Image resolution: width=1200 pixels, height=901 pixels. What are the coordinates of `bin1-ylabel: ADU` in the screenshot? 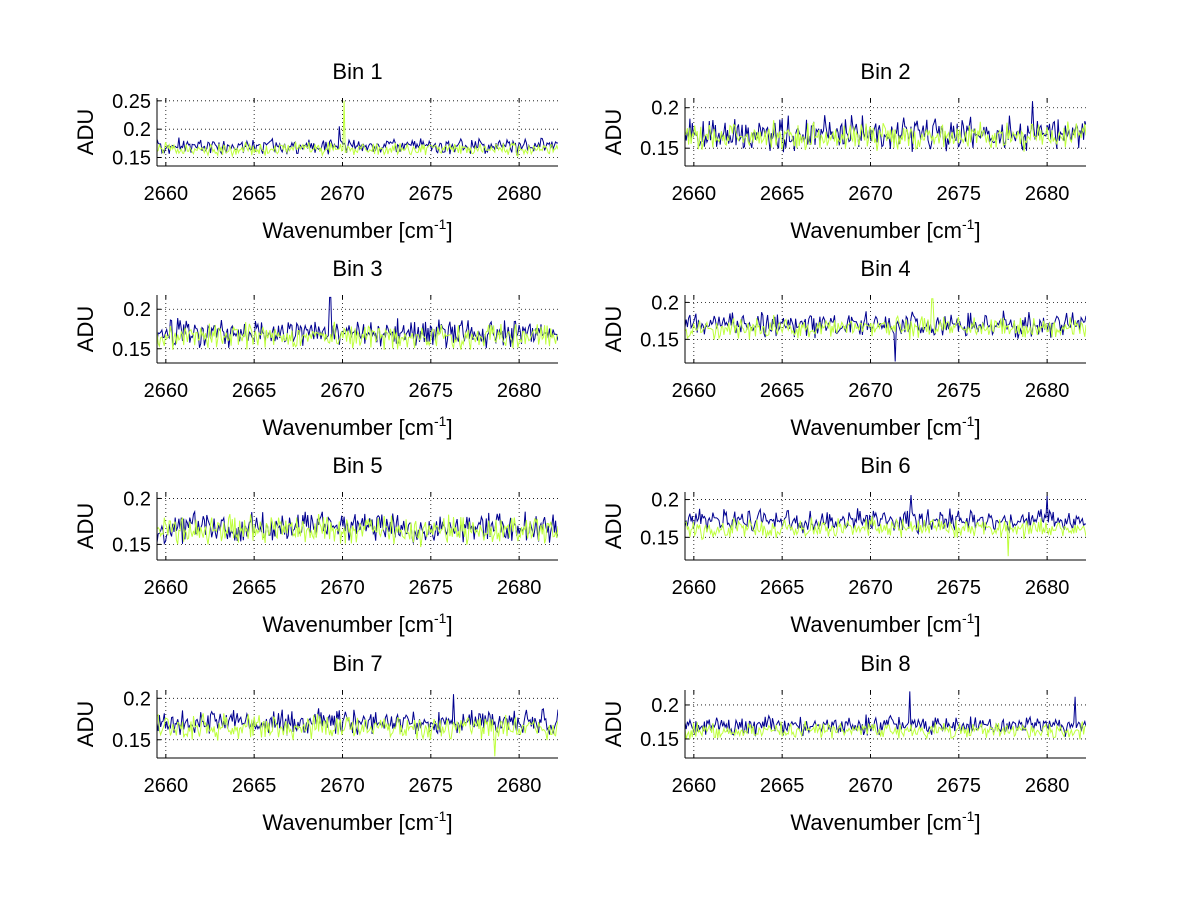 It's located at (85, 132).